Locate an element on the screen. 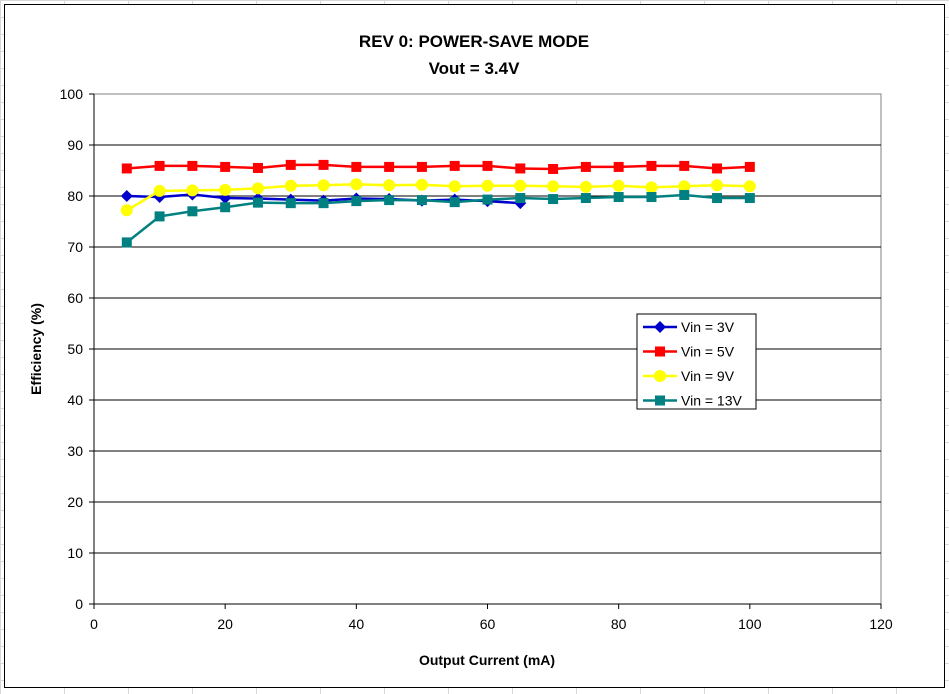 The image size is (949, 694). legend-item: Vin = 5V is located at coordinates (689, 352).